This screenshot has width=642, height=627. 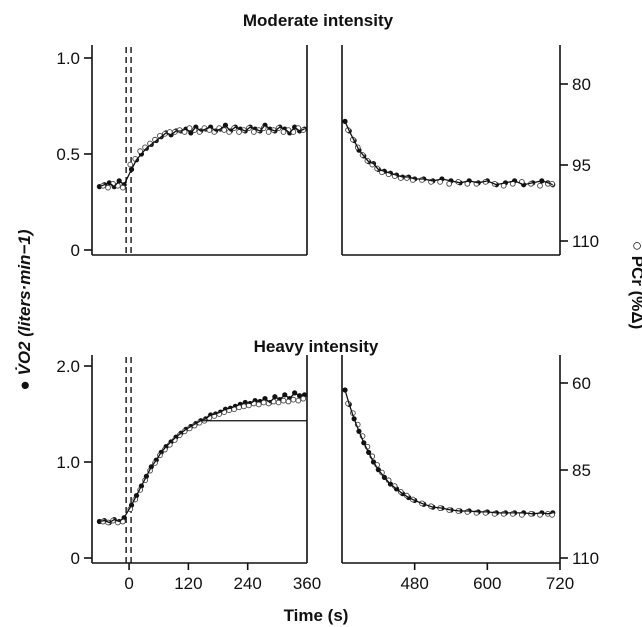 What do you see at coordinates (24, 302) in the screenshot?
I see `left-y-axis-title-text: V̇O2 (liters·min−1)` at bounding box center [24, 302].